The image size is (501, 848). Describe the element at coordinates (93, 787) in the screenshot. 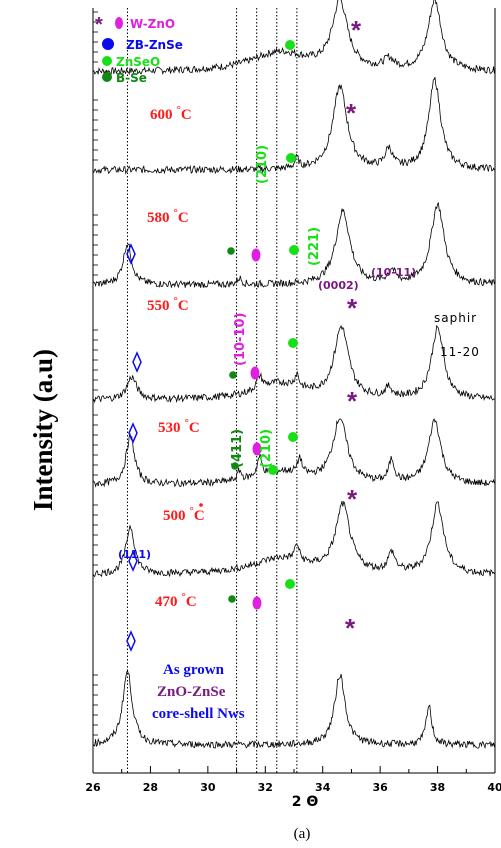

I see `x-tick-label: 26` at that location.